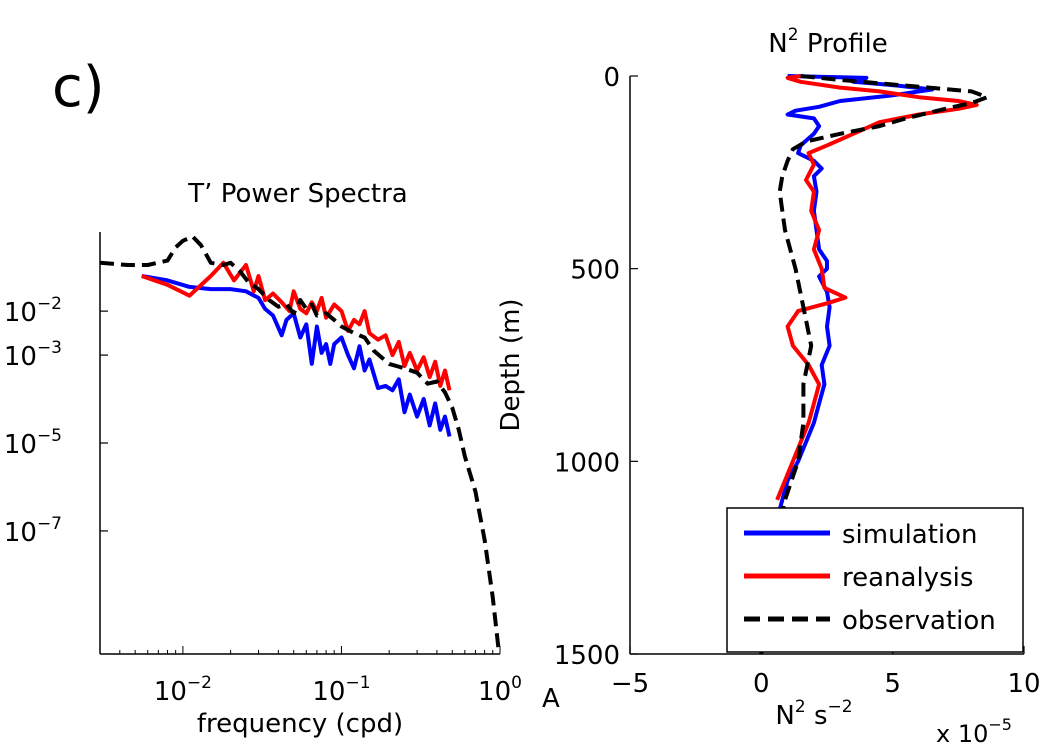 The height and width of the screenshot is (748, 1052). Describe the element at coordinates (611, 78) in the screenshot. I see `n2-y-tick-label-0: 0` at that location.